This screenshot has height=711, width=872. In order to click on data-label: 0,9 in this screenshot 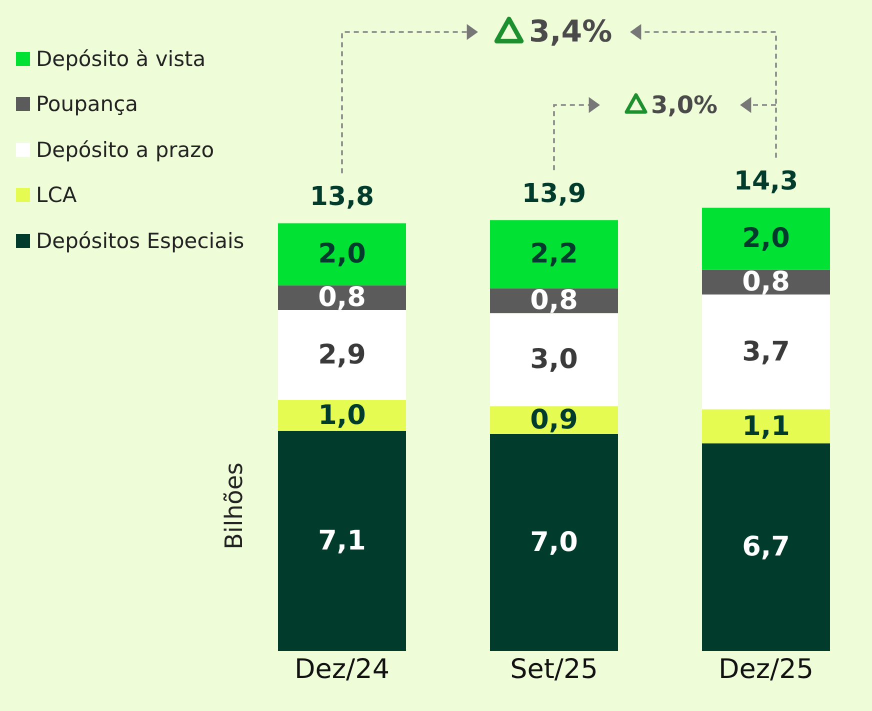, I will do `click(554, 420)`.